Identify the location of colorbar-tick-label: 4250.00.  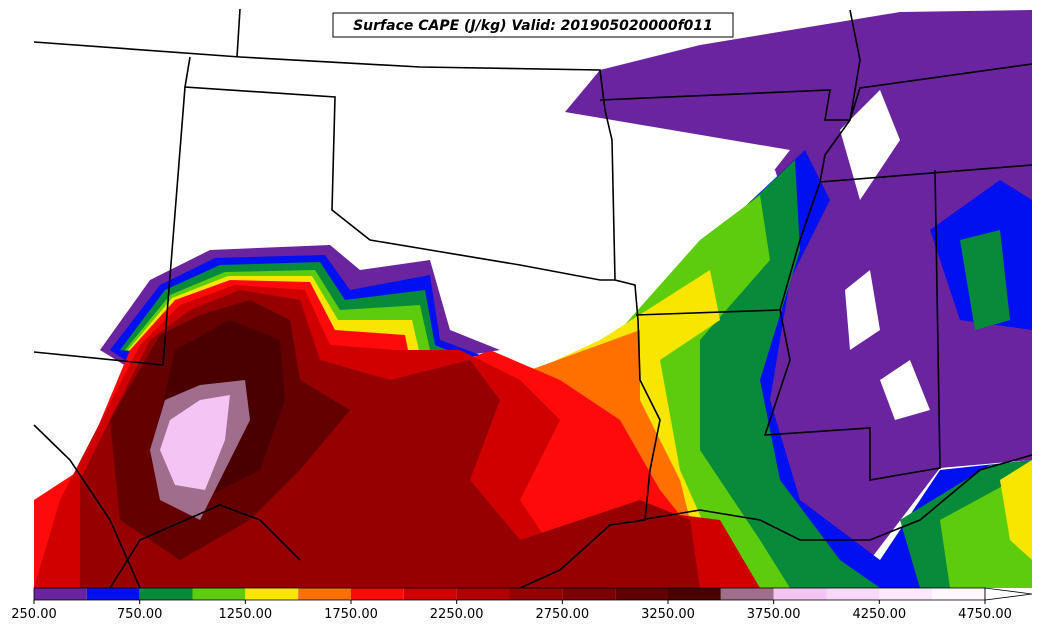
(879, 614).